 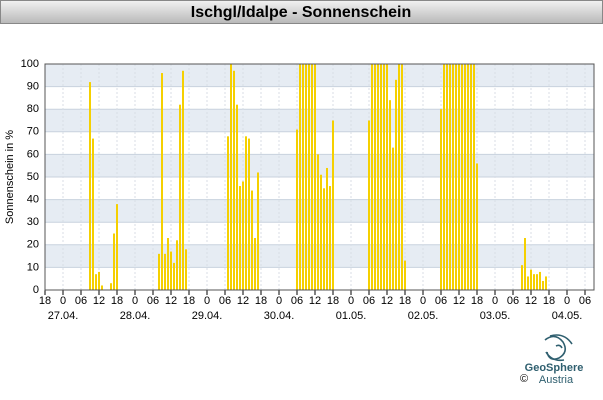 What do you see at coordinates (351, 316) in the screenshot?
I see `date-label: 01.05.` at bounding box center [351, 316].